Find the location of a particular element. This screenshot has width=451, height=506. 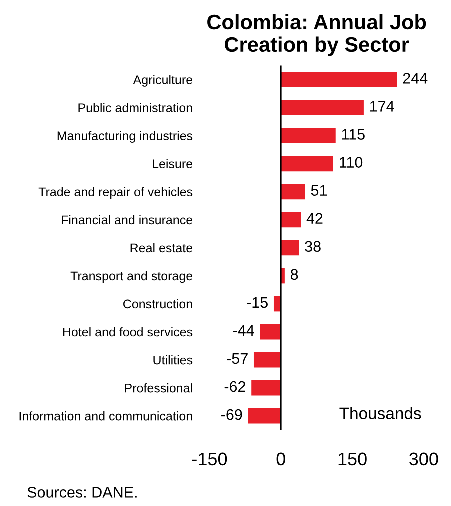

y-tick-label: Public administration is located at coordinates (135, 107).